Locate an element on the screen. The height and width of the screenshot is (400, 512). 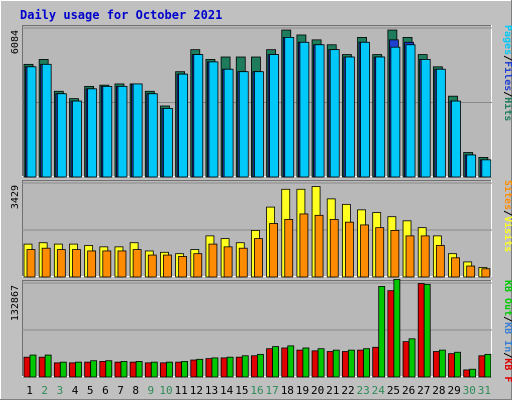
day-label: 30 is located at coordinates (469, 390).